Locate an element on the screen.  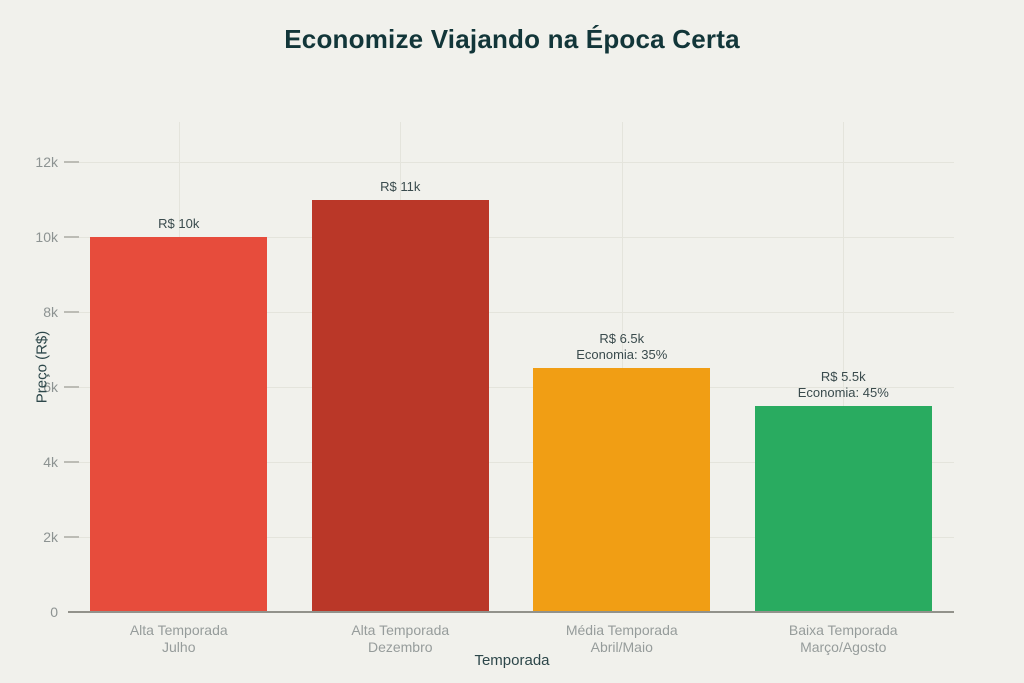
y-tick-label: 0 is located at coordinates (54, 612).